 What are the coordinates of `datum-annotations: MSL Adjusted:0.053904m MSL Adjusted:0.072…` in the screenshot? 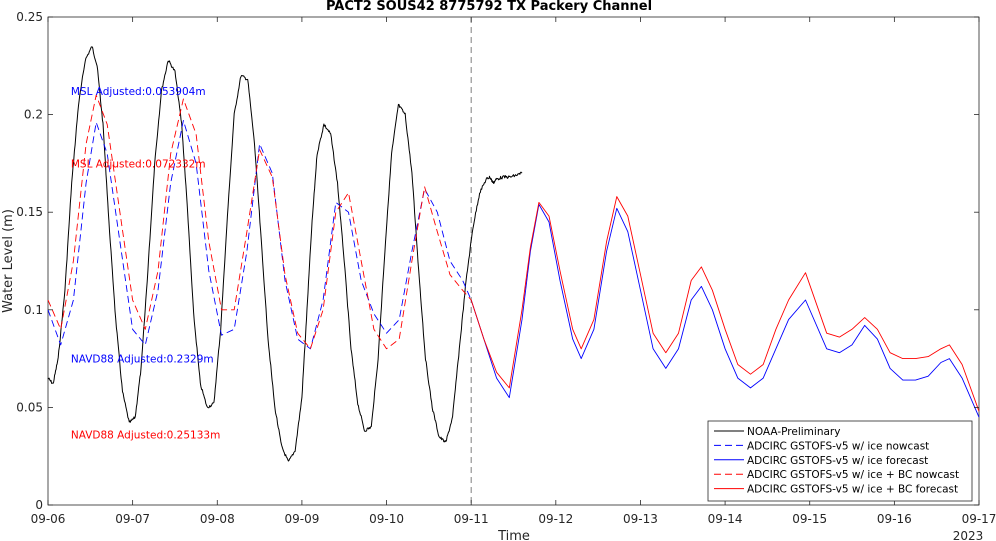 It's located at (145, 264).